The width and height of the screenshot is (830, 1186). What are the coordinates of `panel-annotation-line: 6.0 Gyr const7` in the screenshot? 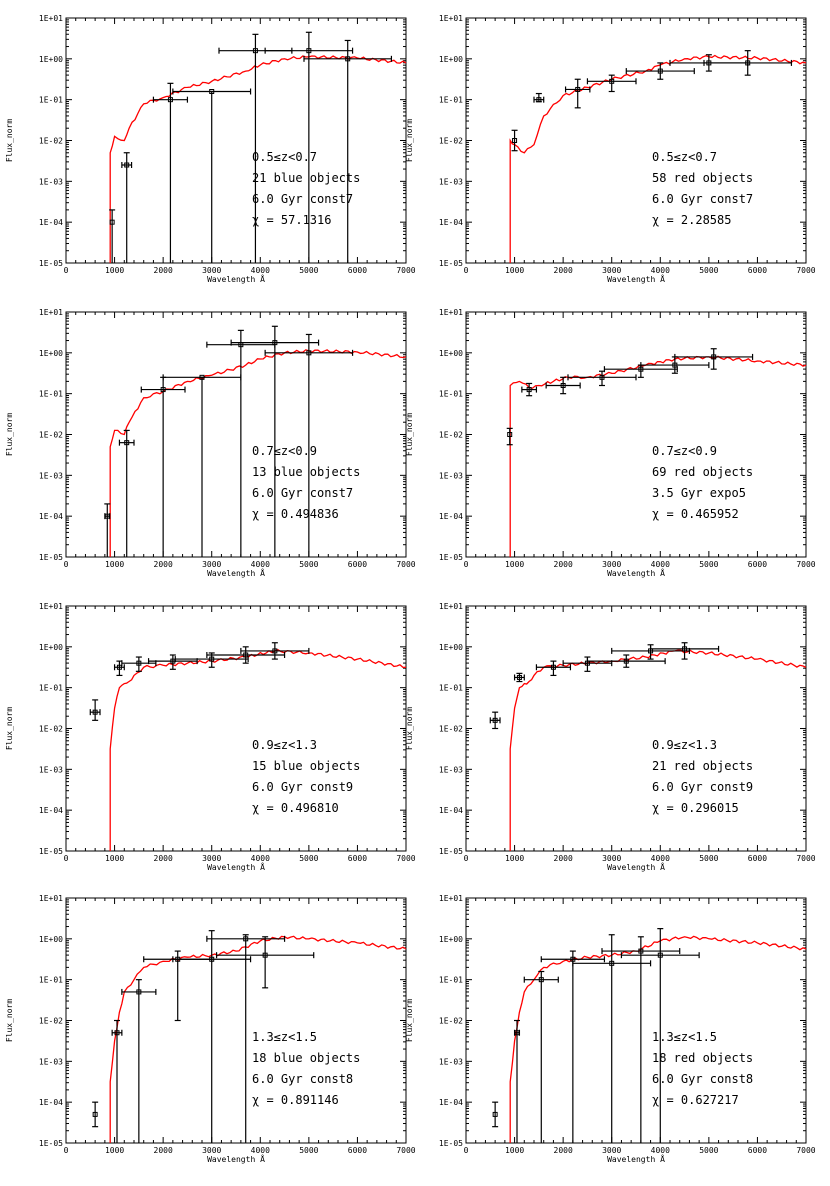 It's located at (702, 199).